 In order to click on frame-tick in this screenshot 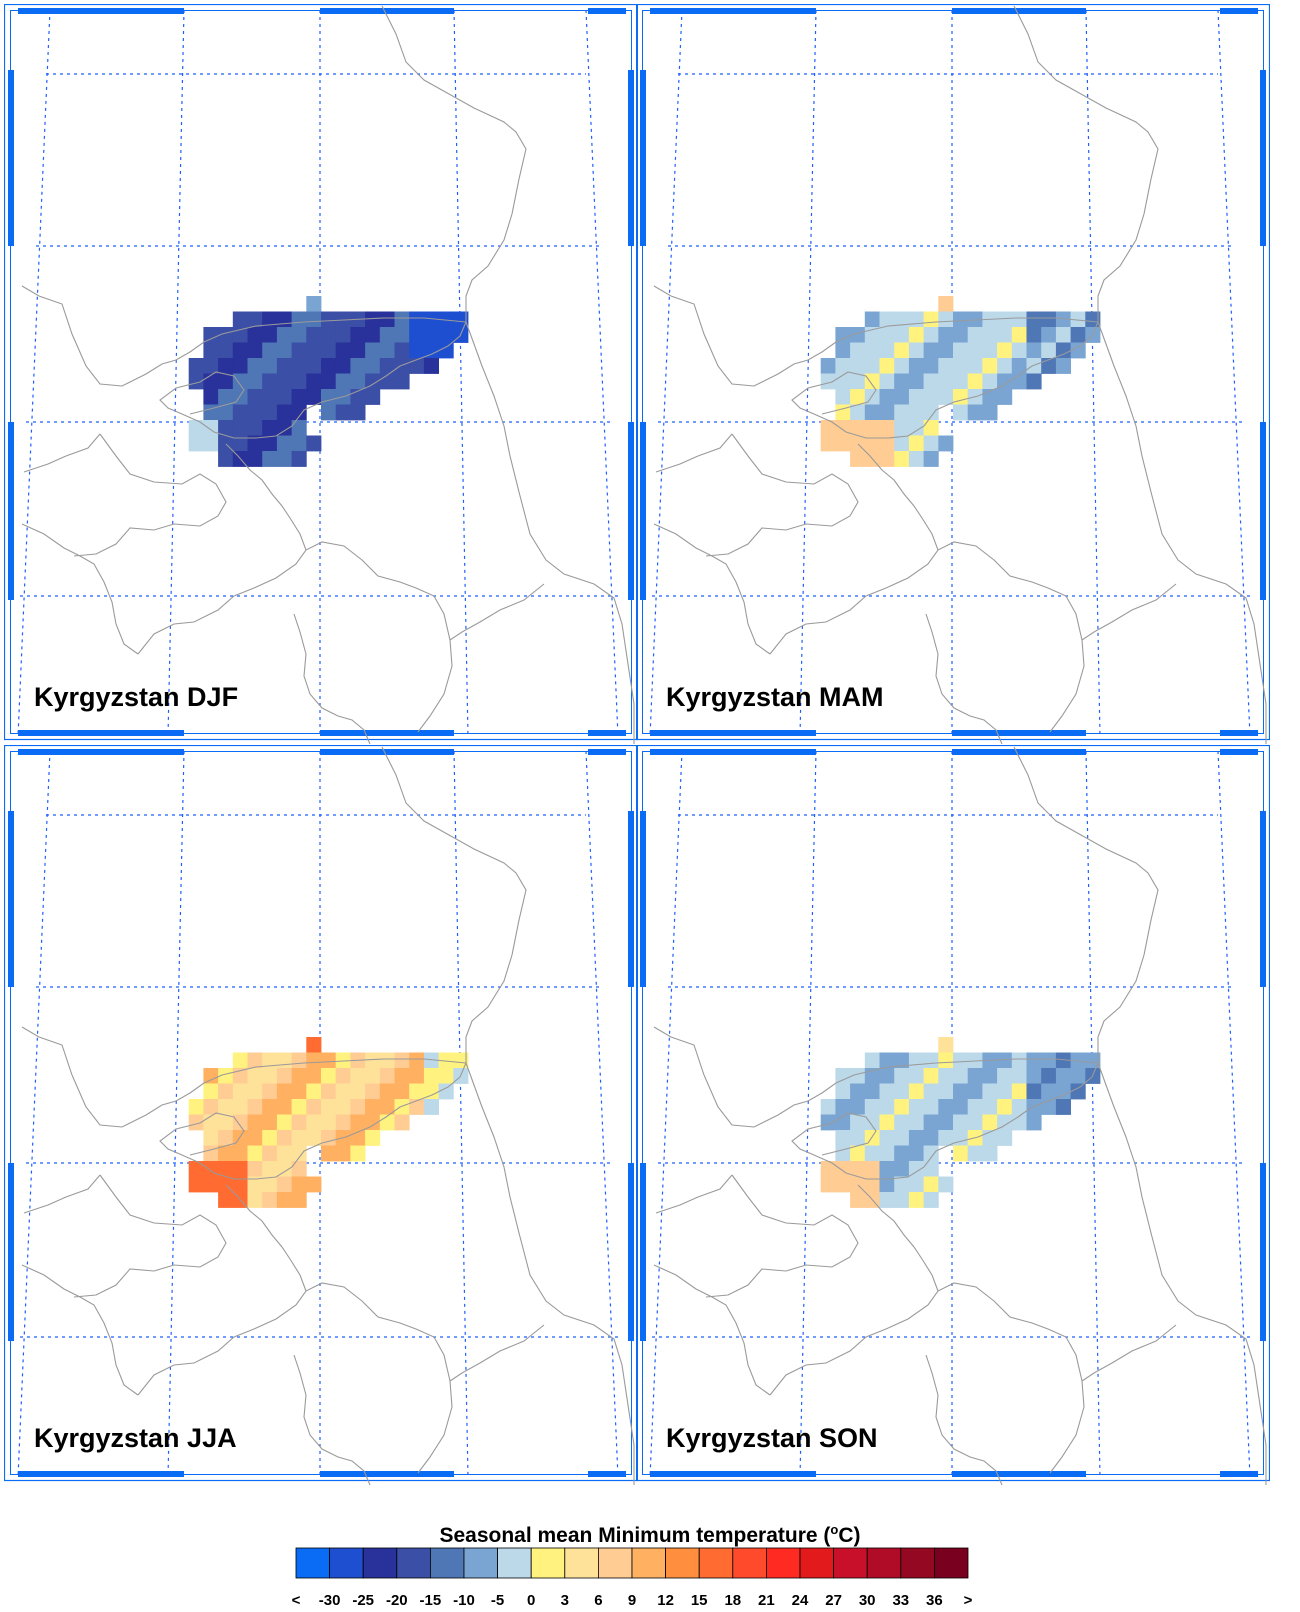, I will do `click(387, 1474)`.